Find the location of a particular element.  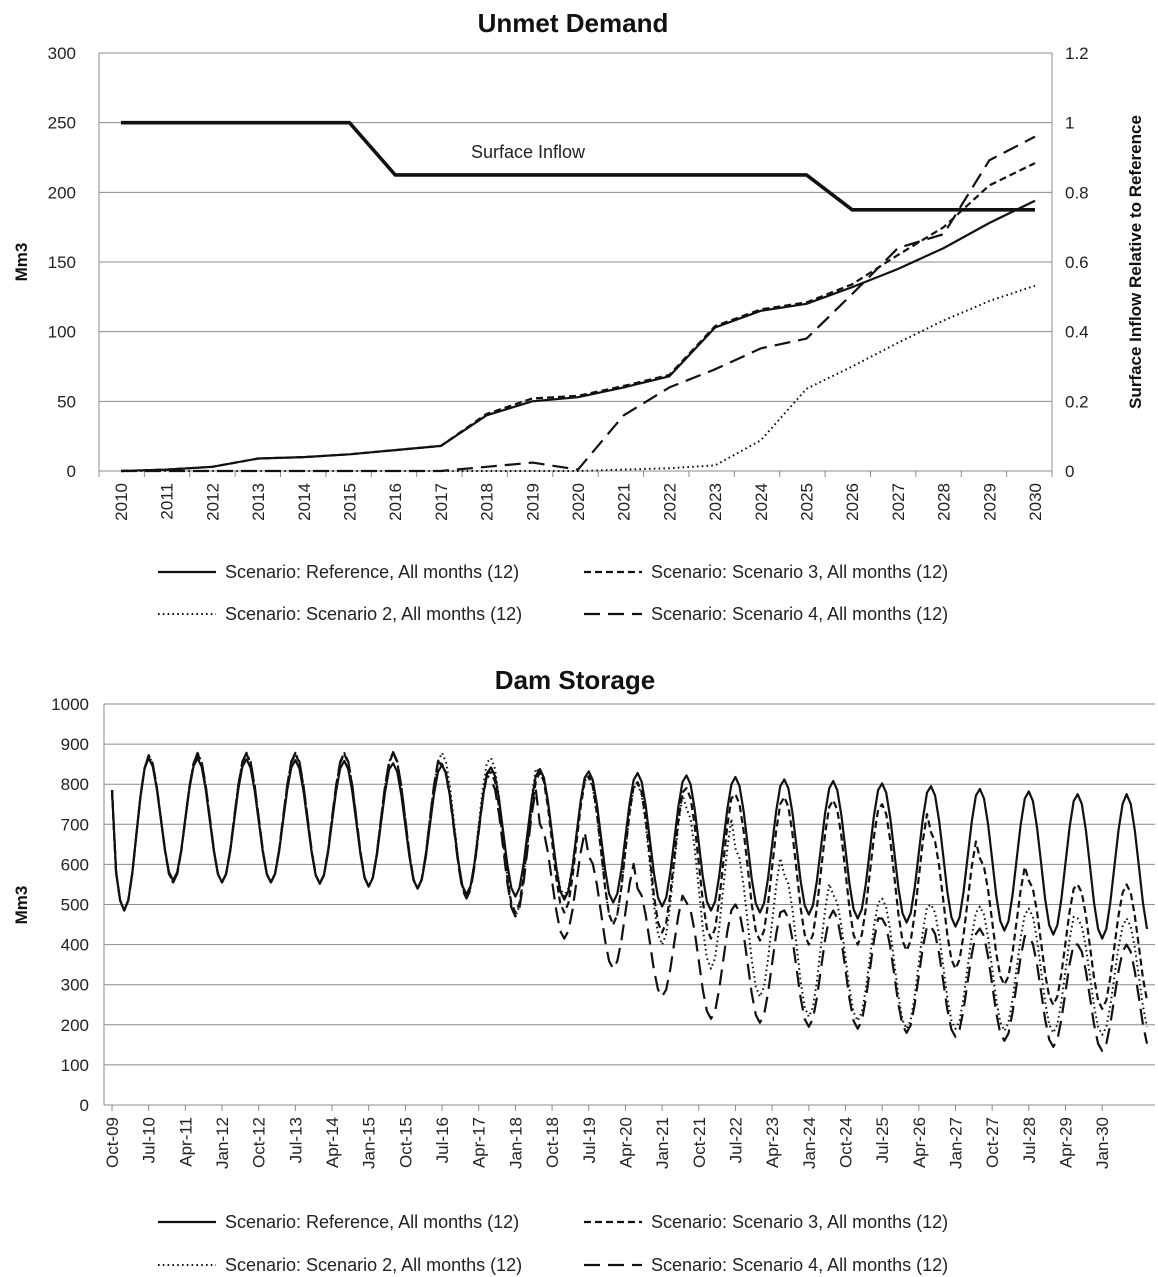

x-tick-label-Apr-14: Apr-14 is located at coordinates (332, 1142).